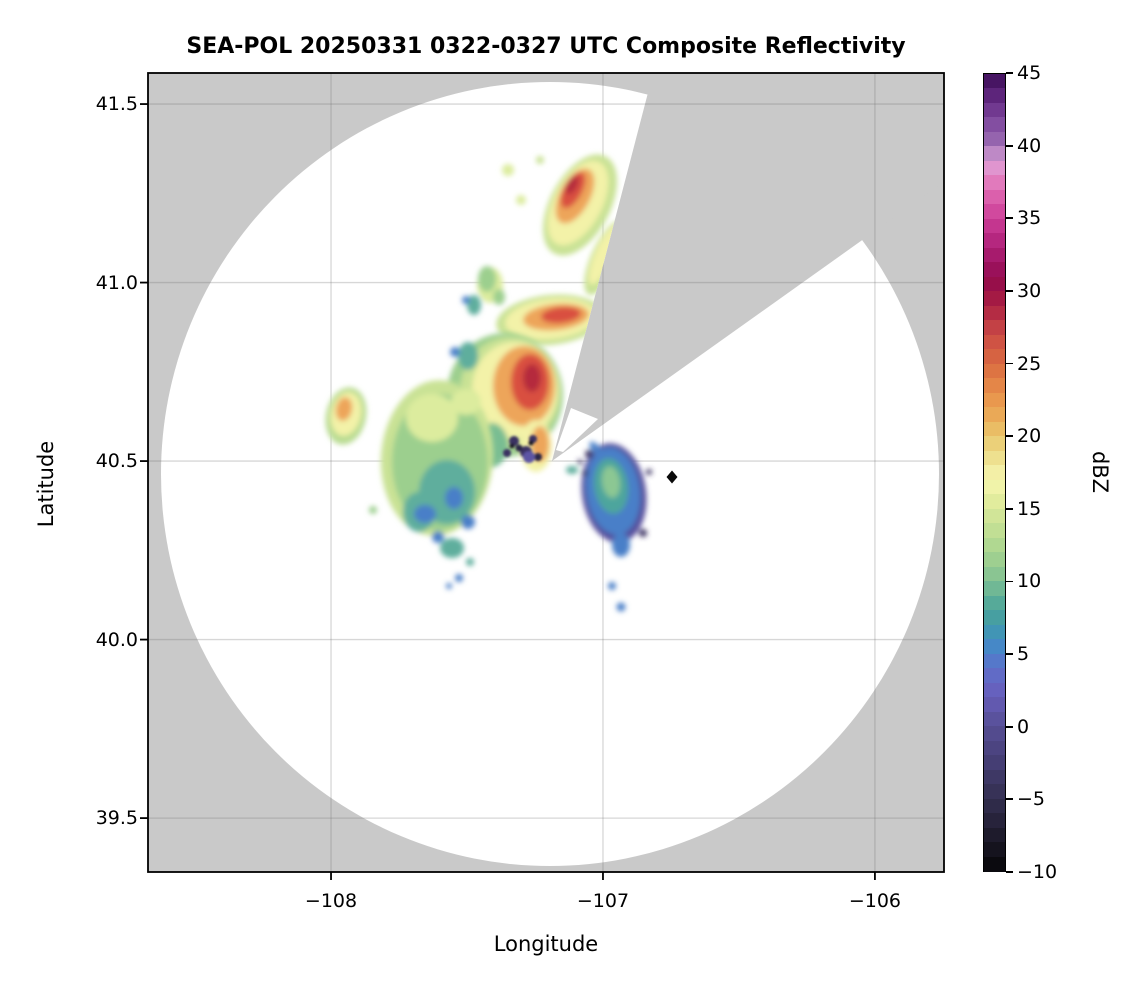  I want to click on colorbar-tick-label: 5, so click(1023, 654).